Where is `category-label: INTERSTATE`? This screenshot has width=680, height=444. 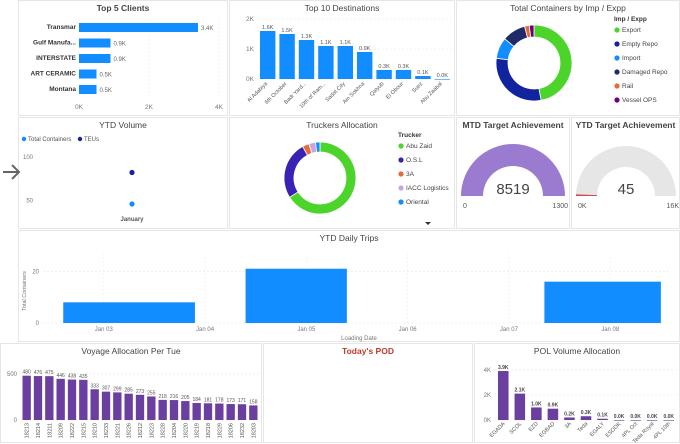
category-label: INTERSTATE is located at coordinates (56, 58).